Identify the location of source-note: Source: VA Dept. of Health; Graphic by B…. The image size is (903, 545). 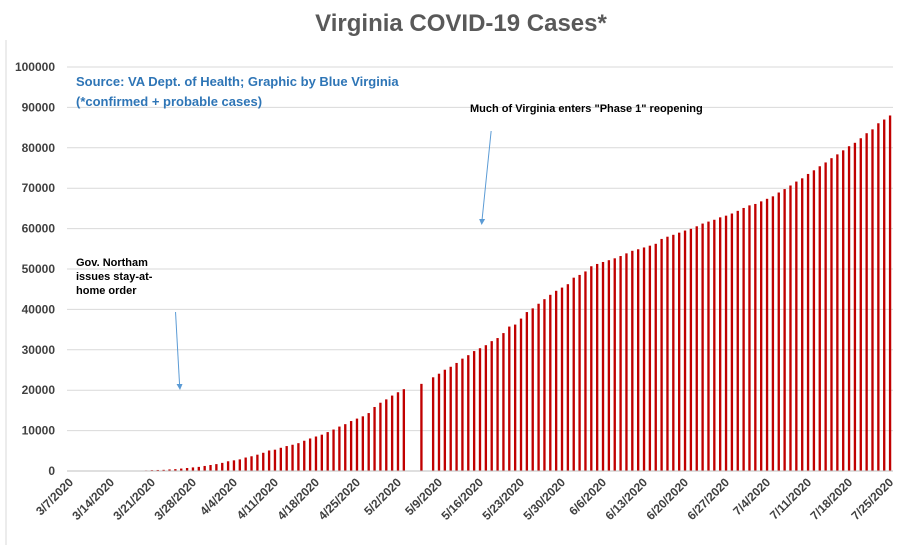
(237, 81).